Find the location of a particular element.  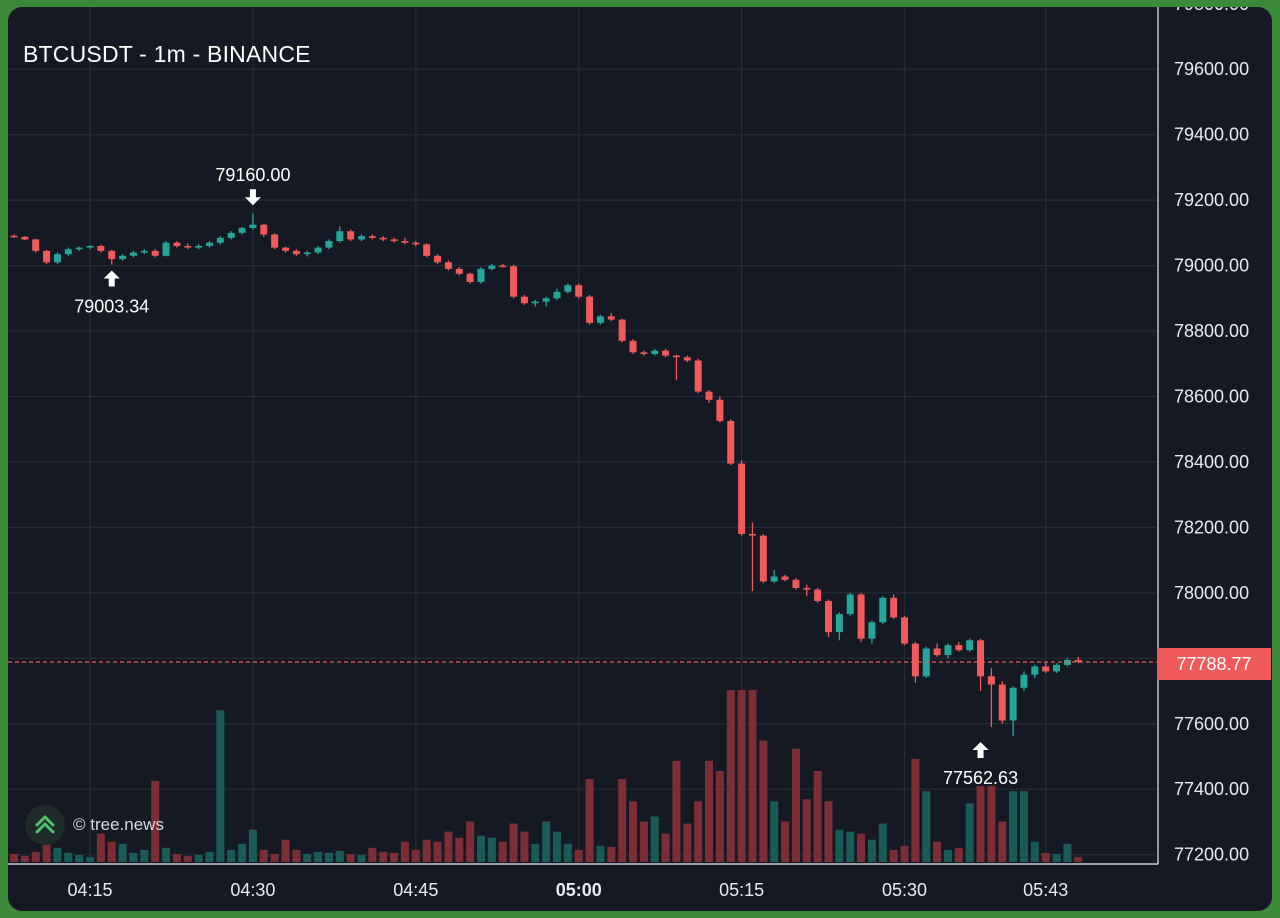

down-arrow-icon is located at coordinates (252, 197).